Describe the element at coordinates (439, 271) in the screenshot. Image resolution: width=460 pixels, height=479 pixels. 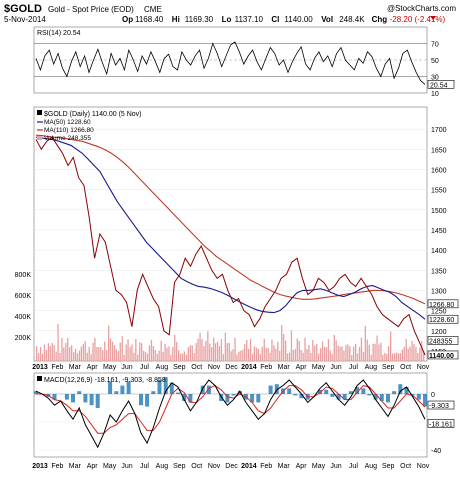
I see `price-tick-label: 1350` at that location.